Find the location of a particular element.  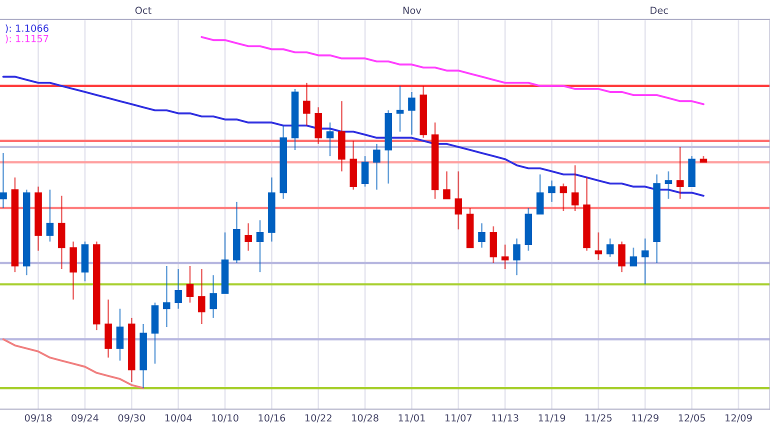

x-tick-label: 09/24 is located at coordinates (85, 418).